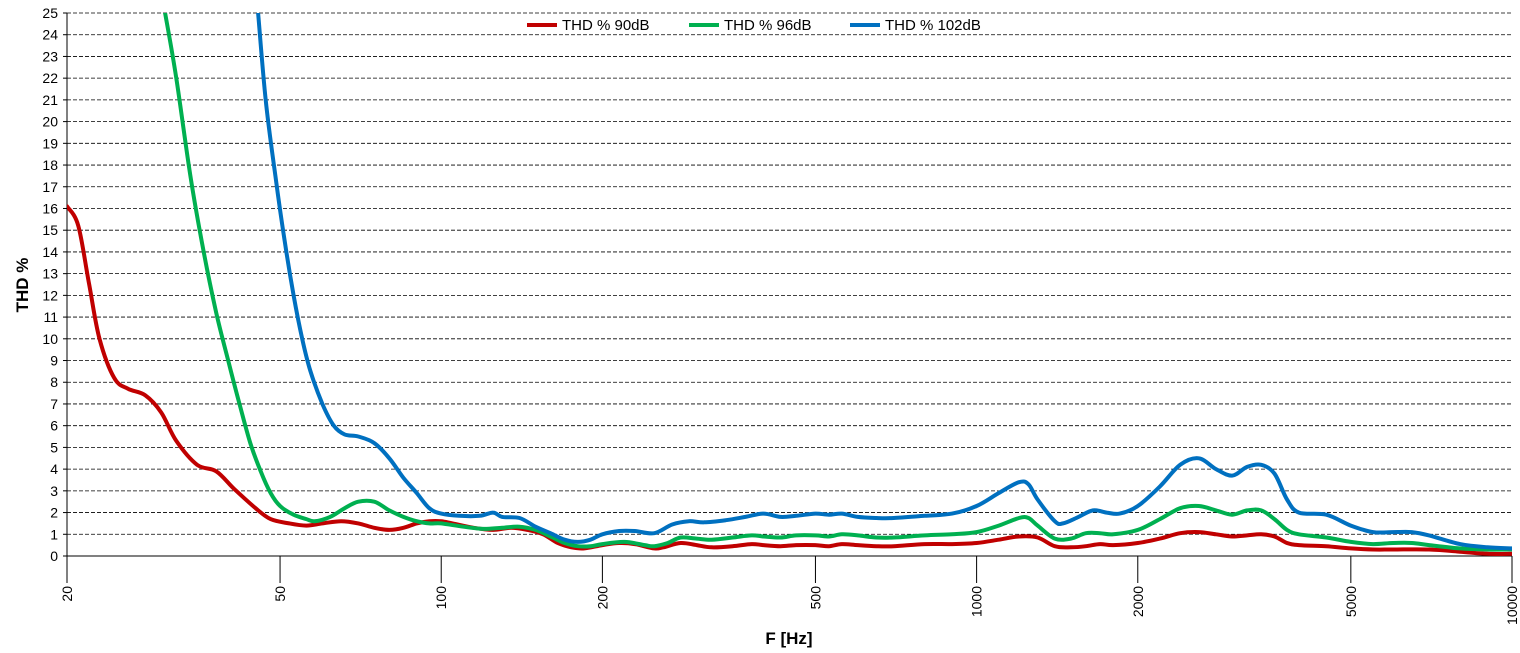 The width and height of the screenshot is (1520, 653). I want to click on legend-item-3: THD % 102dB, so click(915, 25).